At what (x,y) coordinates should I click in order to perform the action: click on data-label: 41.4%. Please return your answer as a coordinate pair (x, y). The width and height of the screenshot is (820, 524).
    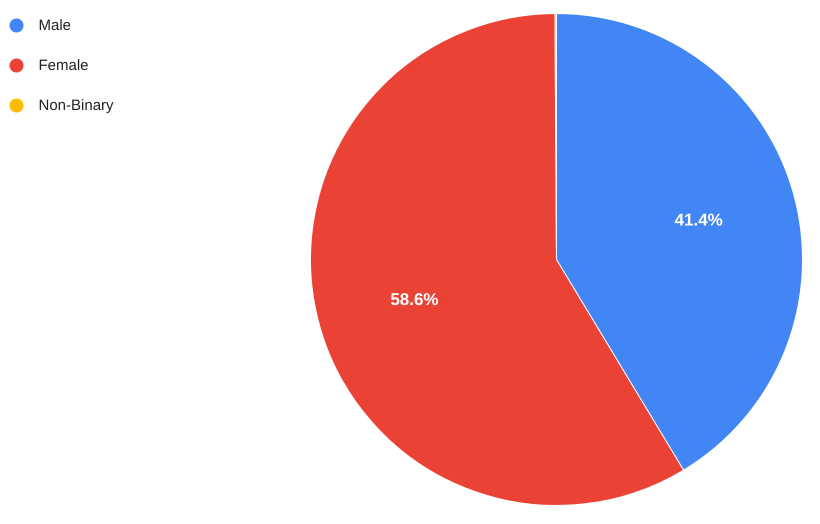
    Looking at the image, I should click on (698, 220).